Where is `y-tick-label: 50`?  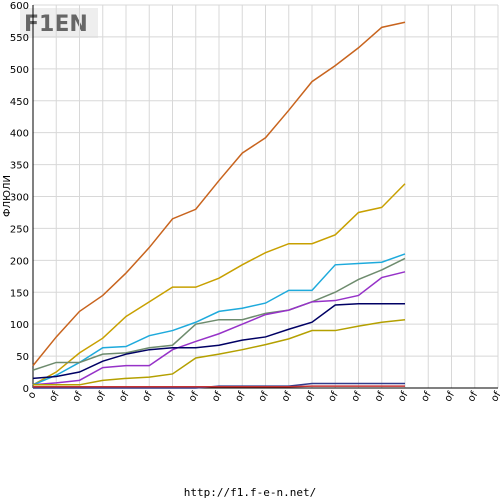 y-tick-label: 50 is located at coordinates (22, 357).